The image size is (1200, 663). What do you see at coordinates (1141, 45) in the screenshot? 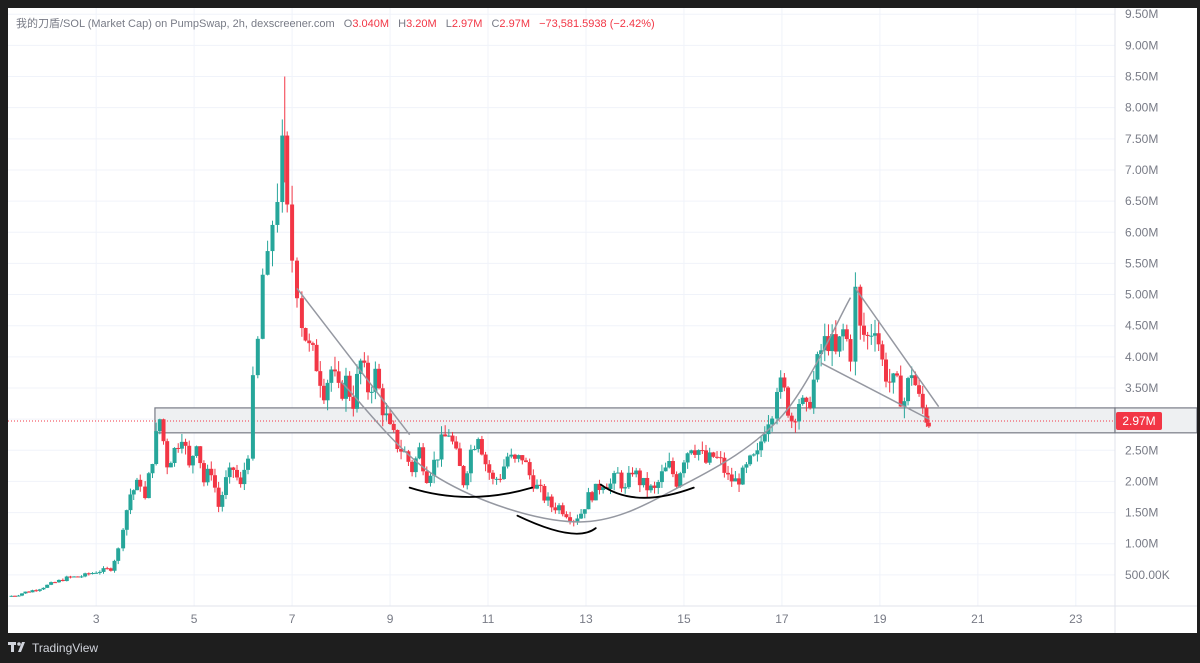
I see `y-tick-label: 9.00M` at bounding box center [1141, 45].